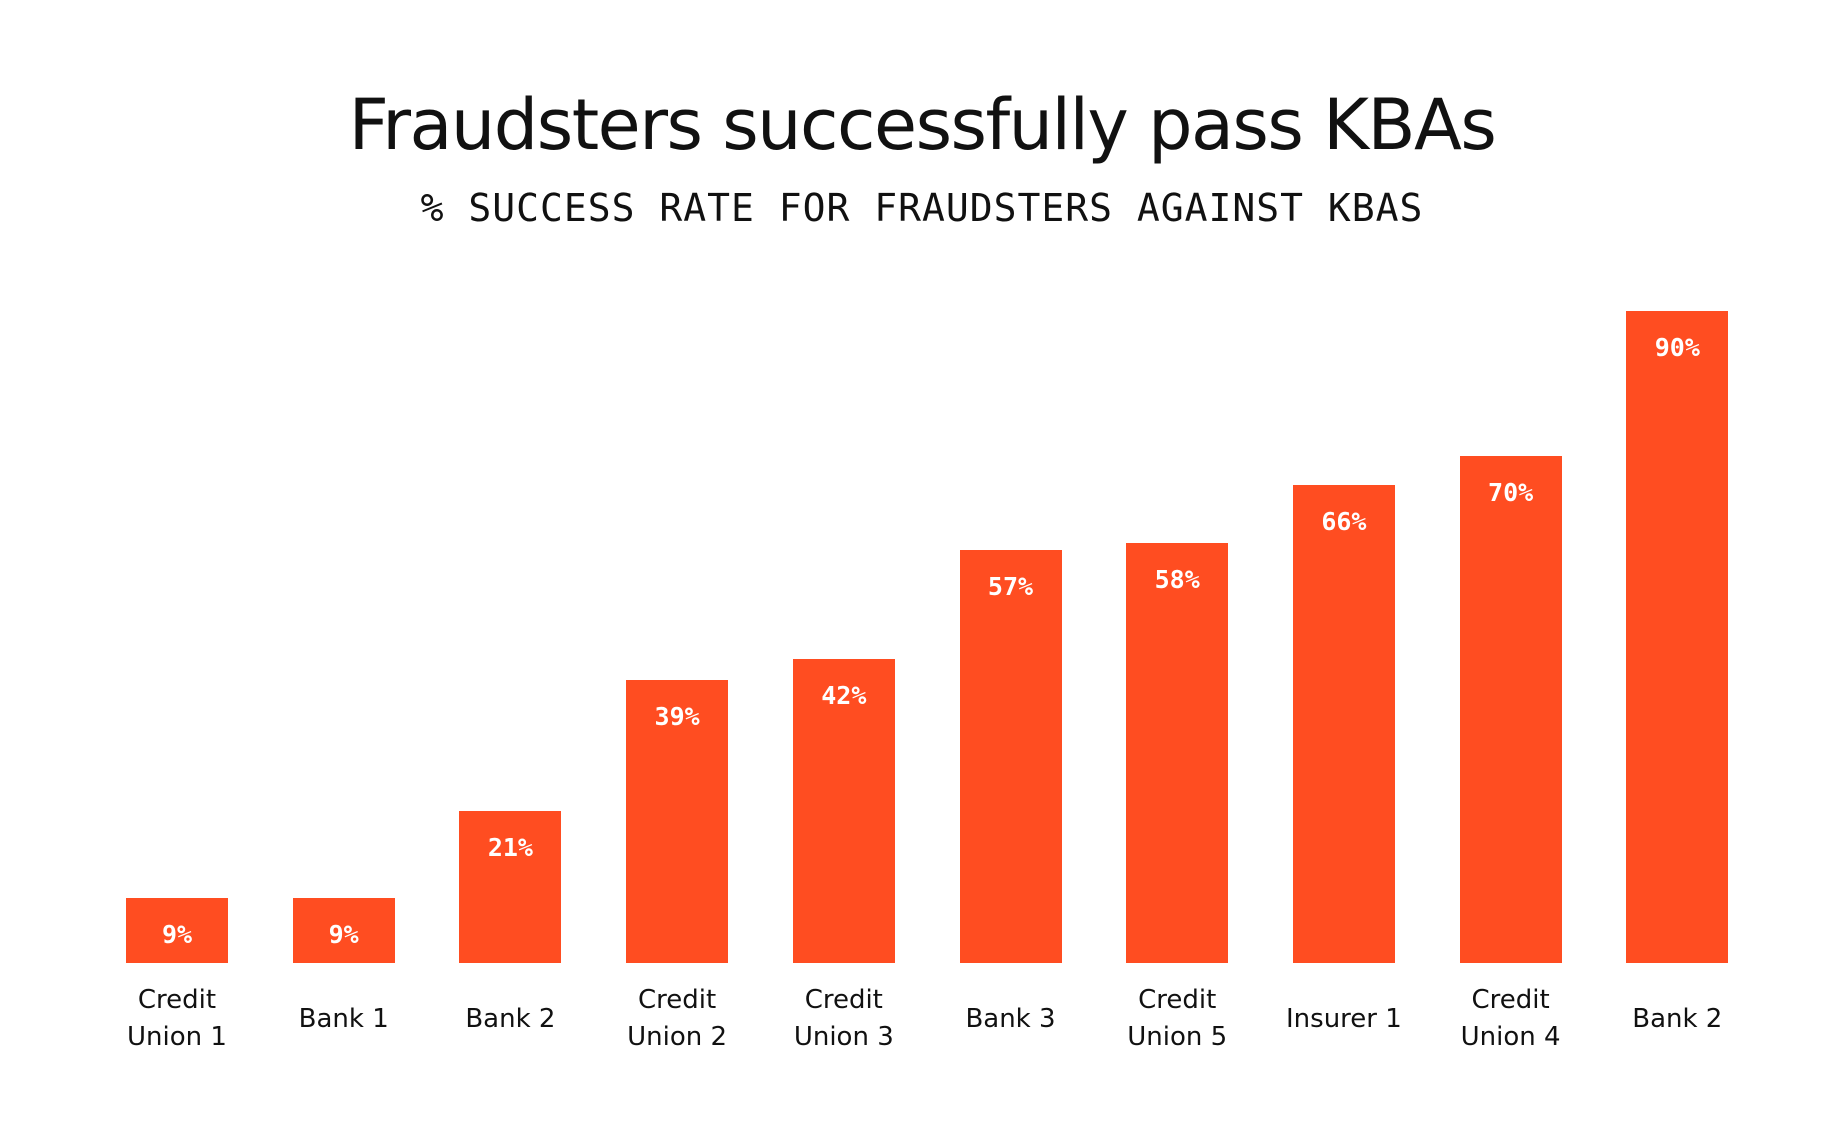  Describe the element at coordinates (1010, 586) in the screenshot. I see `value-label: 57%` at that location.